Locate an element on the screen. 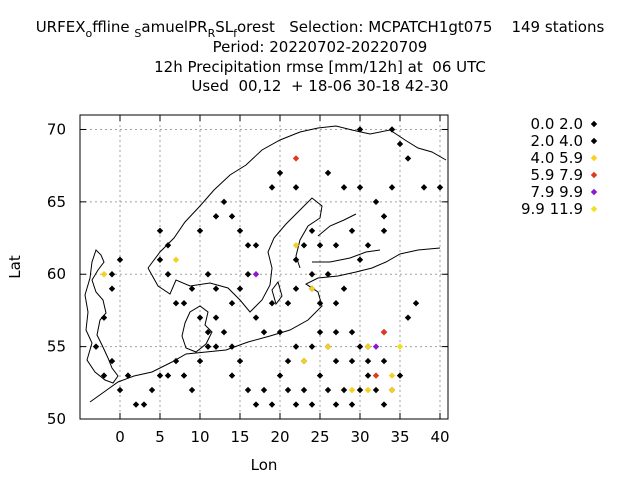  y-tick-label: 65 is located at coordinates (56, 202).